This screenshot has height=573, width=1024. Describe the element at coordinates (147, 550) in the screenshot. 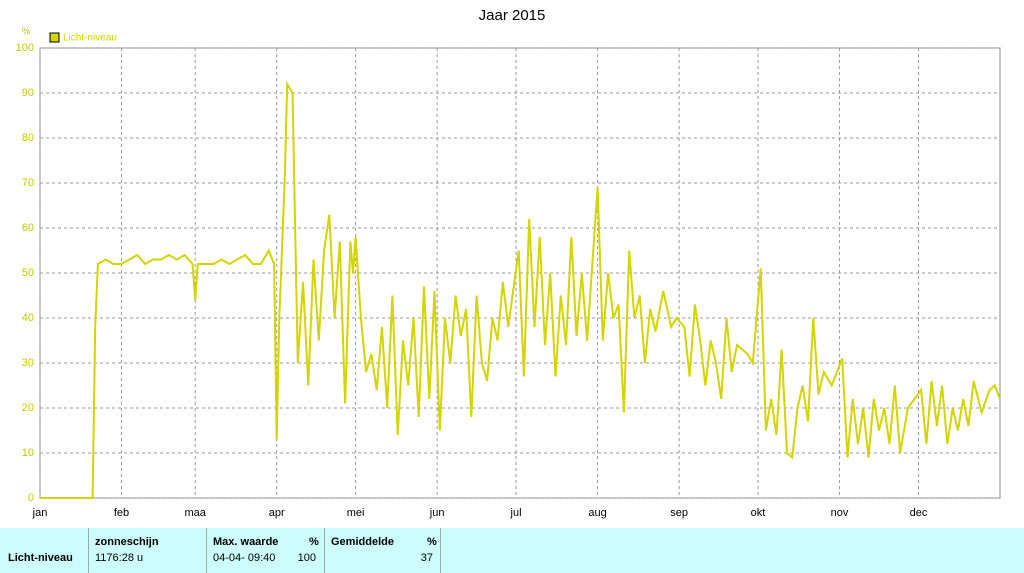

I see `cell: zonneschijn 1176:28 u` at that location.